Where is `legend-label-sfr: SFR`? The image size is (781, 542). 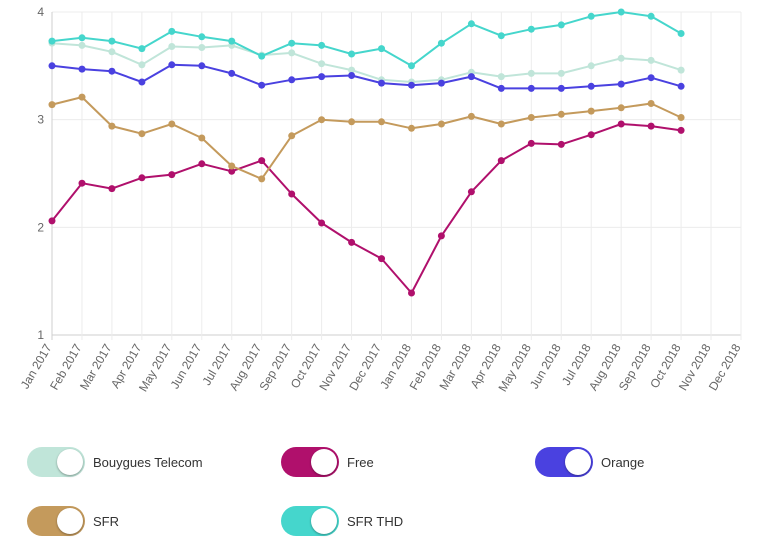
legend-label-sfr: SFR is located at coordinates (106, 521).